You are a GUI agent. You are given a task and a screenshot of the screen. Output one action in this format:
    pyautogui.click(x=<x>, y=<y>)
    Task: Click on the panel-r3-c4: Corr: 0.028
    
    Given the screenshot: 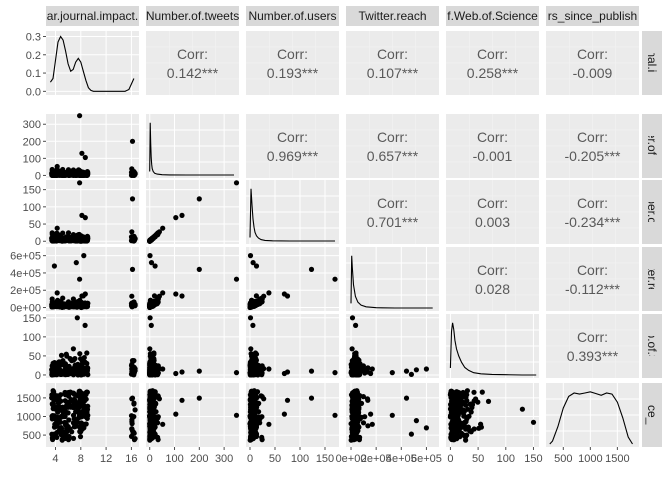 What is the action you would take?
    pyautogui.click(x=492, y=279)
    